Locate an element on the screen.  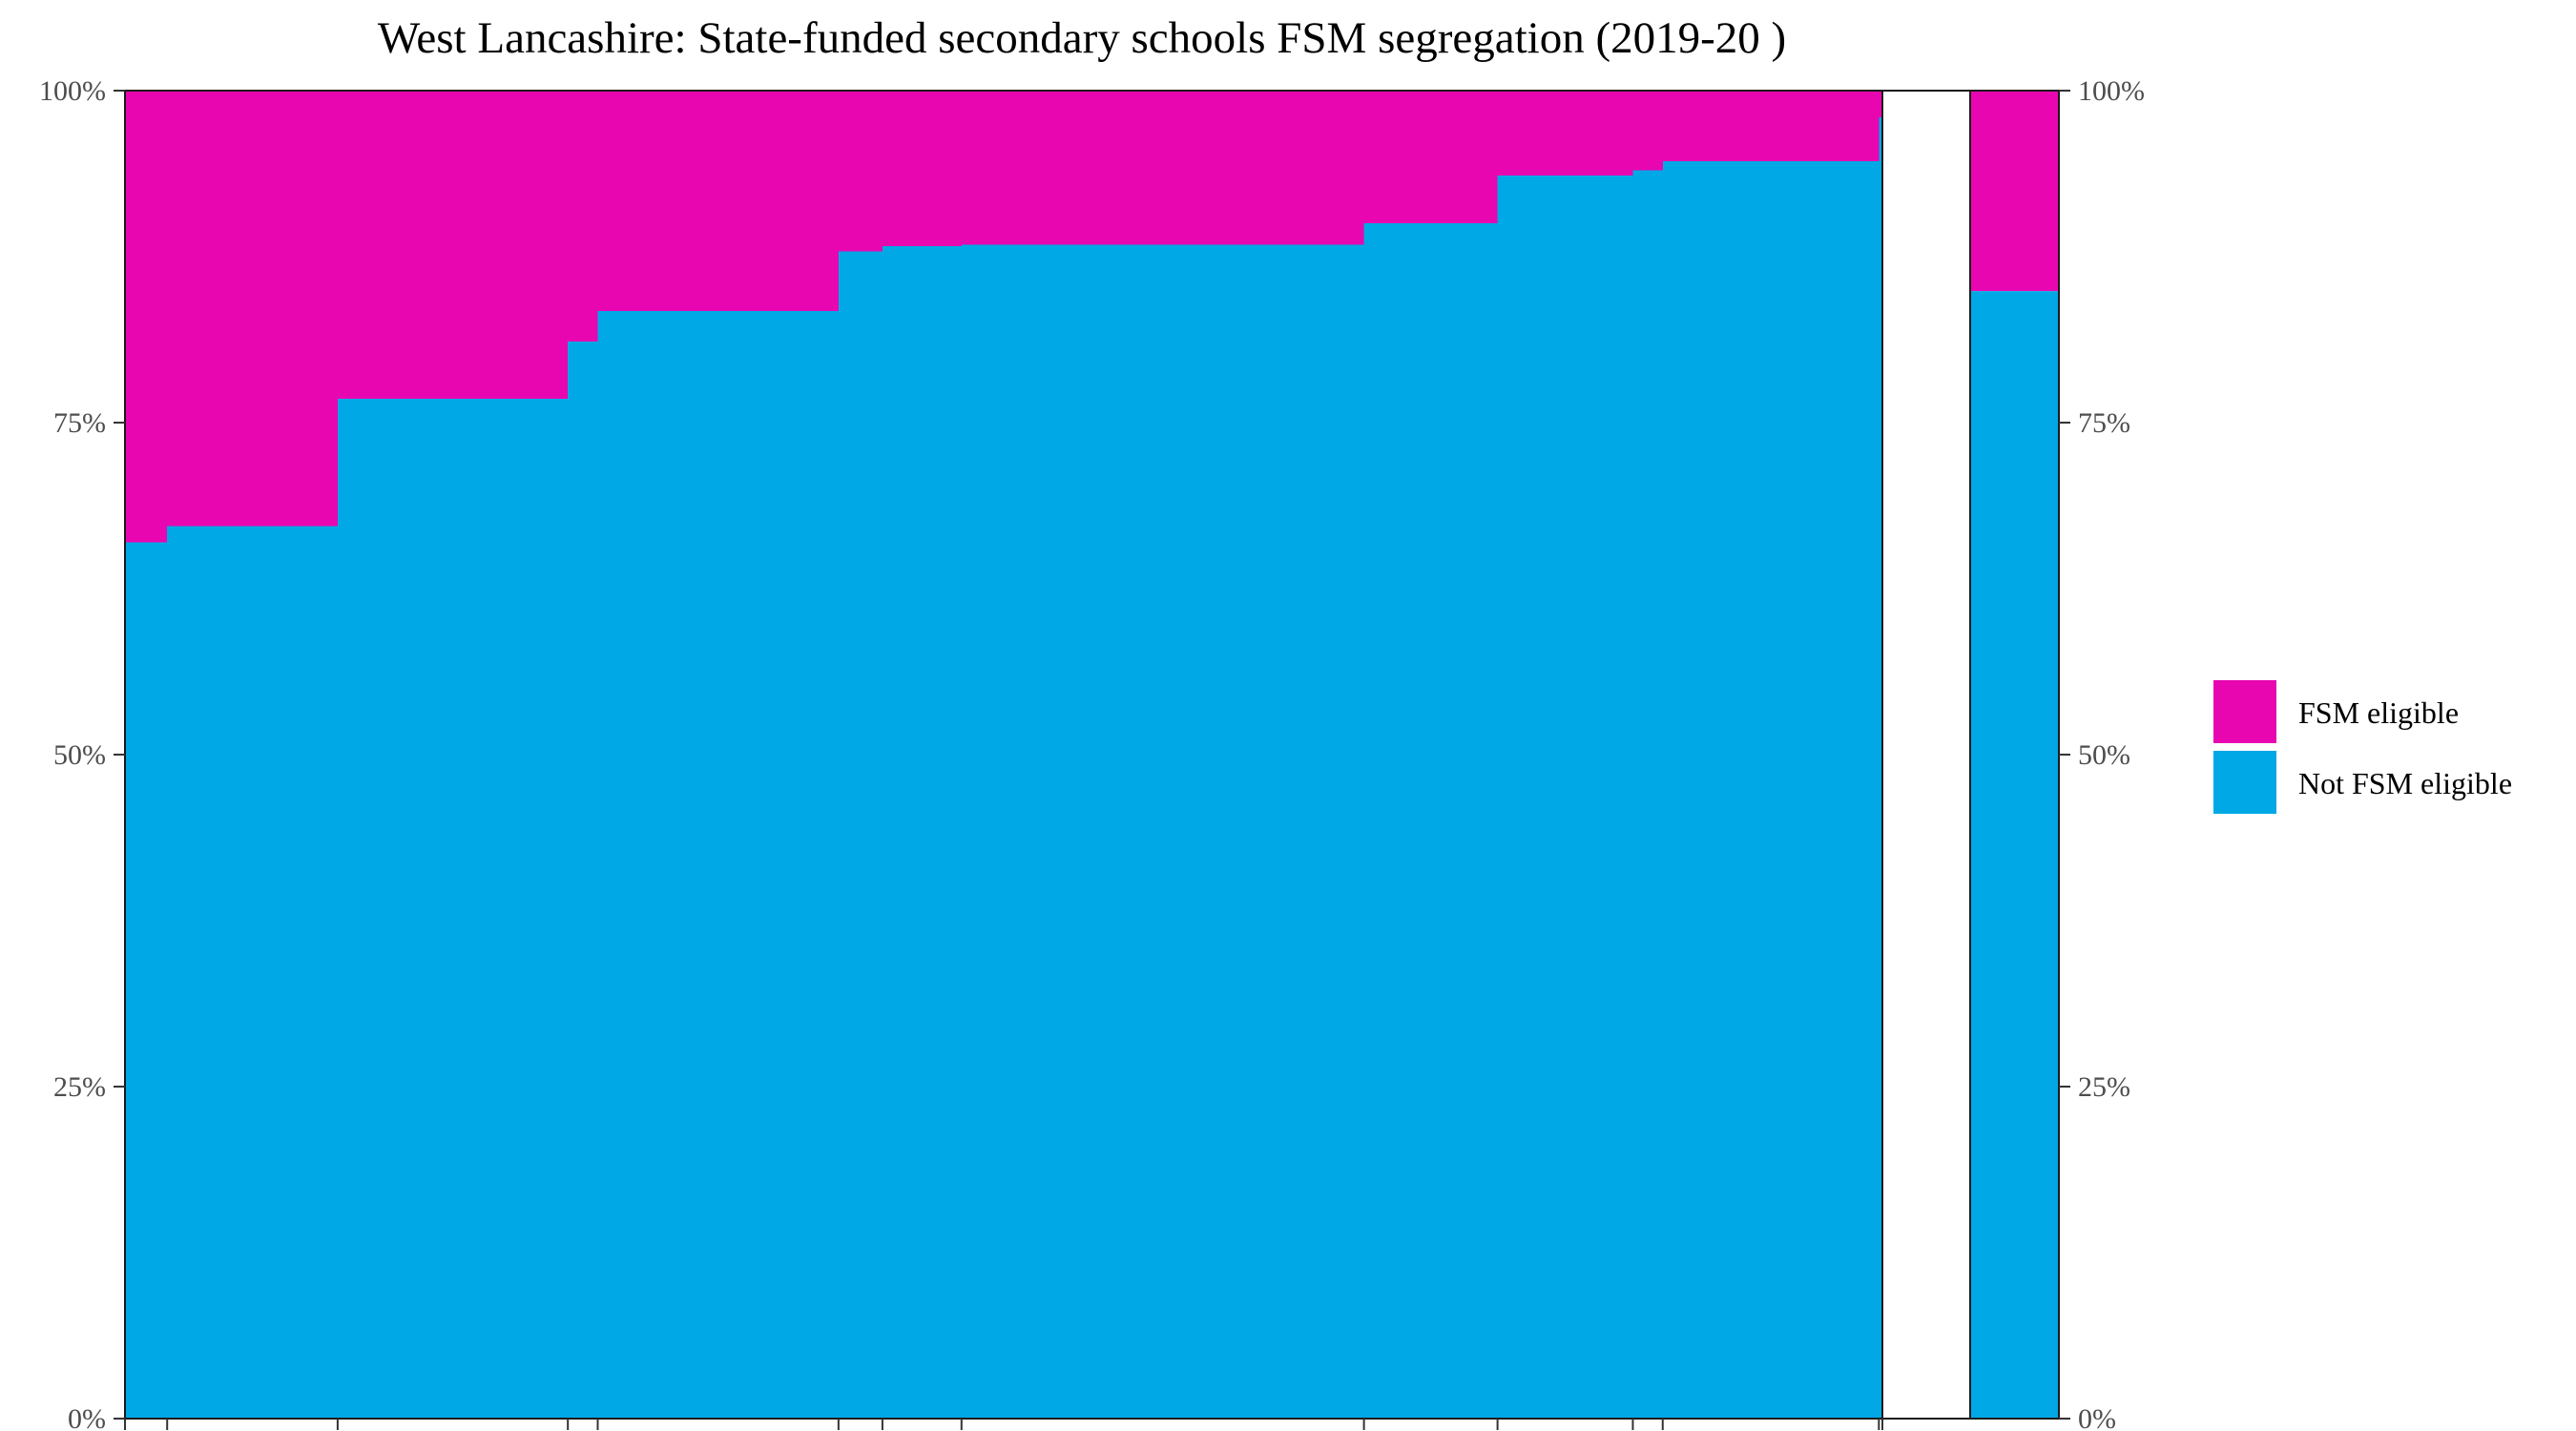
y-tick-label-left-100: 100% is located at coordinates (72, 91).